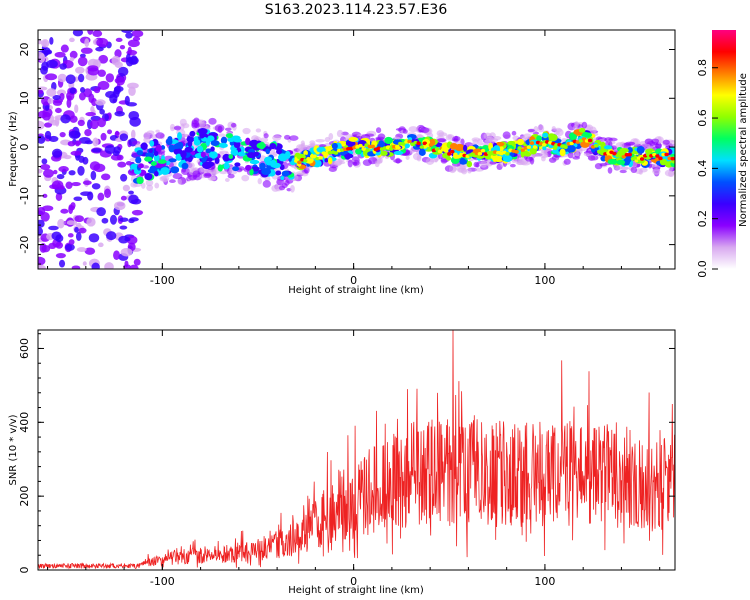  Describe the element at coordinates (24, 348) in the screenshot. I see `snr-y-tick-label: 600` at that location.